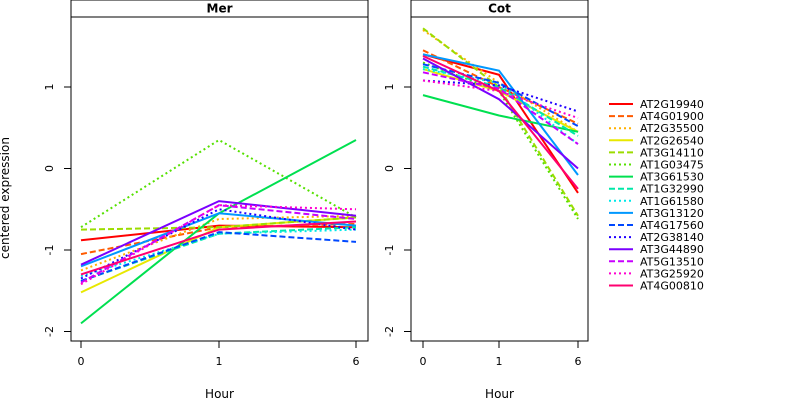 The height and width of the screenshot is (400, 800). Describe the element at coordinates (672, 128) in the screenshot. I see `legend-label: AT2G35500` at that location.